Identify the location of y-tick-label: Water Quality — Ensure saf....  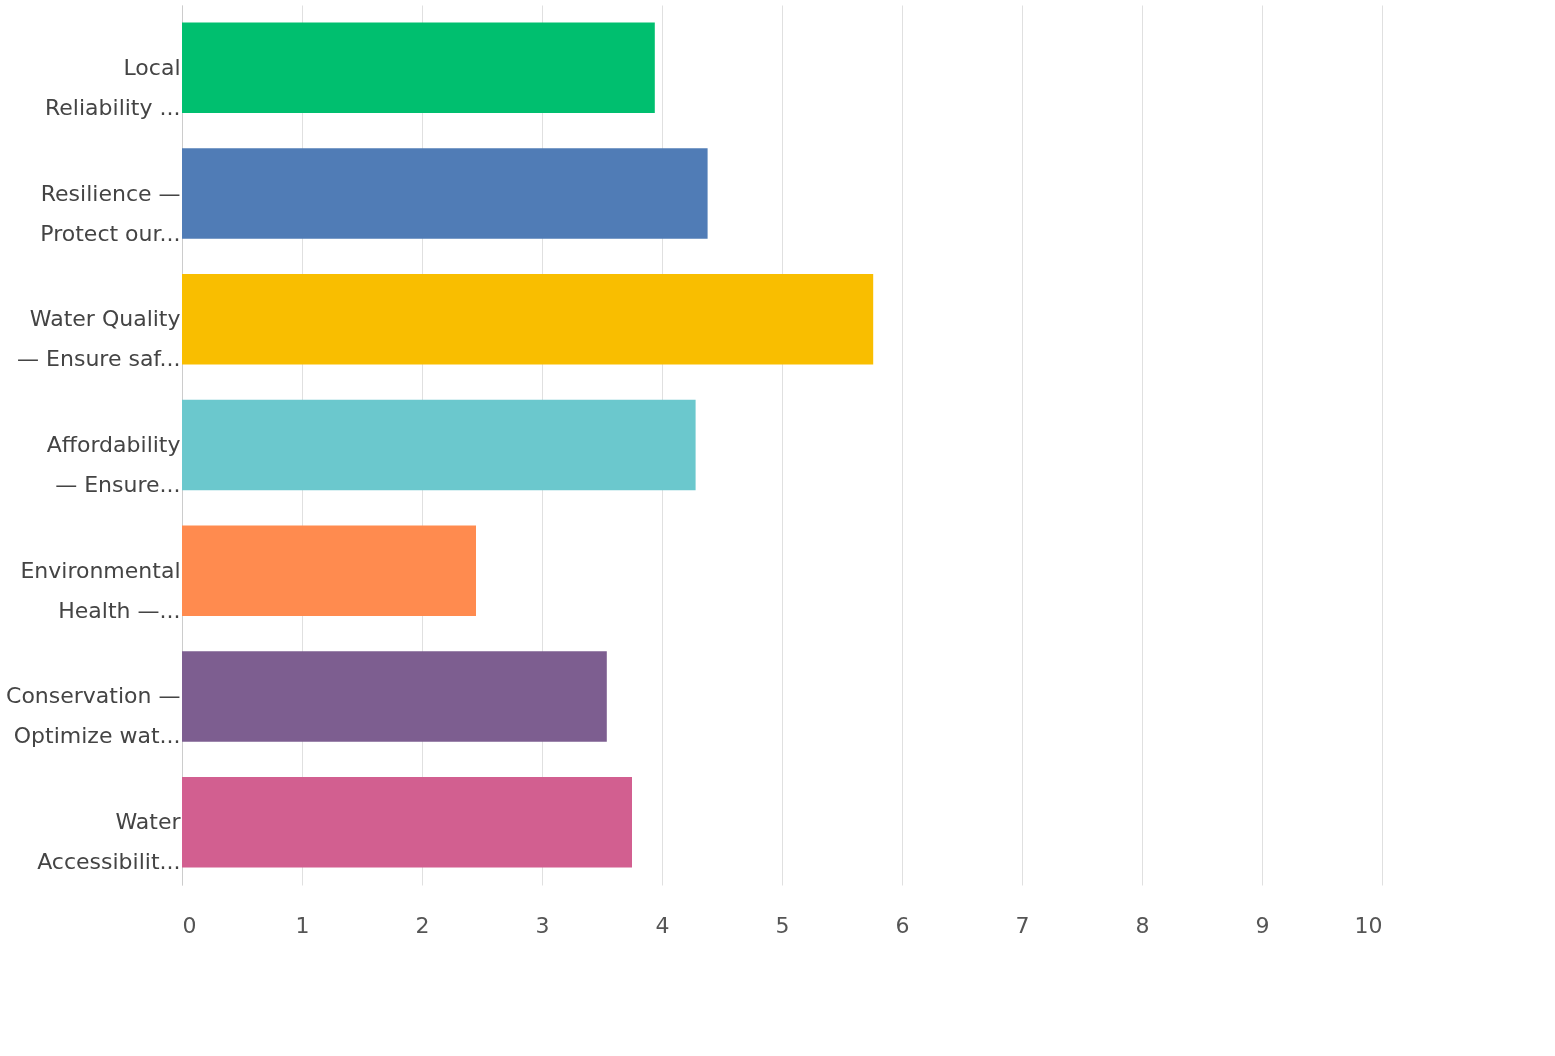
(99, 339).